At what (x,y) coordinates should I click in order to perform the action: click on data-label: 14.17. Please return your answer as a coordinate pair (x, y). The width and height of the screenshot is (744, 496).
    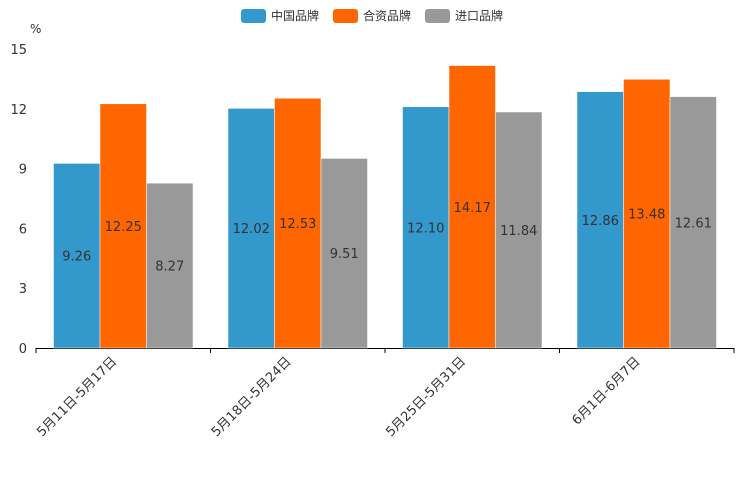
    Looking at the image, I should click on (472, 208).